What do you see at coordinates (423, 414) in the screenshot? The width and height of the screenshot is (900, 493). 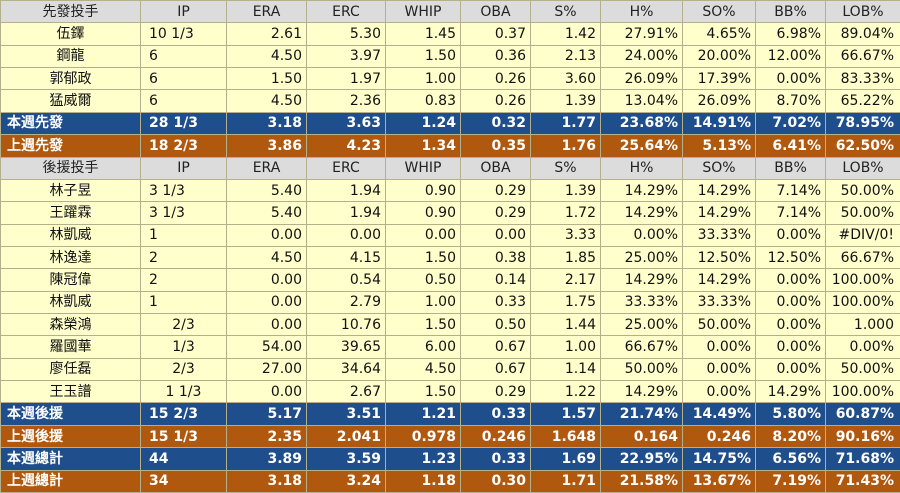 I see `cell-value: 1.21` at bounding box center [423, 414].